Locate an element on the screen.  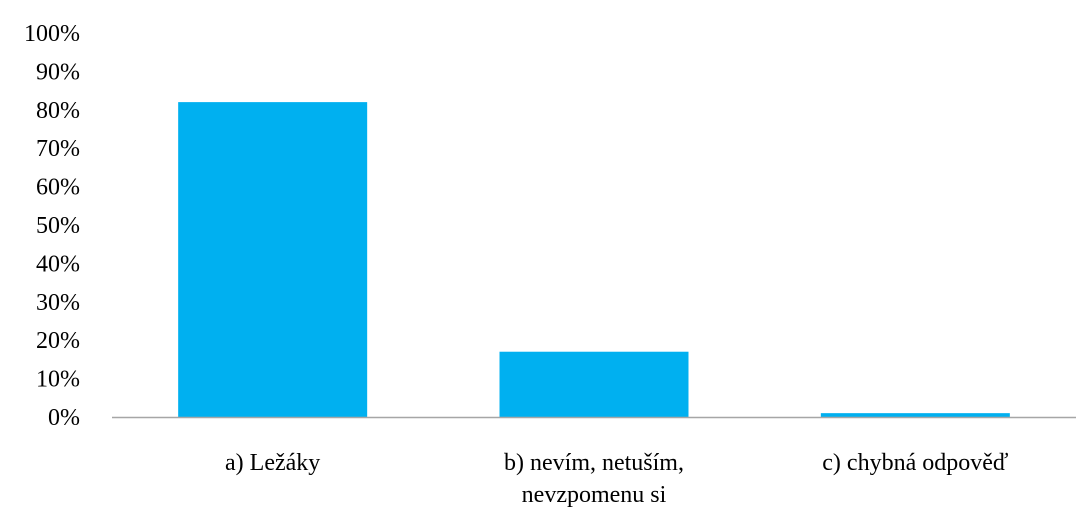
y-tick-label: 10% is located at coordinates (58, 380).